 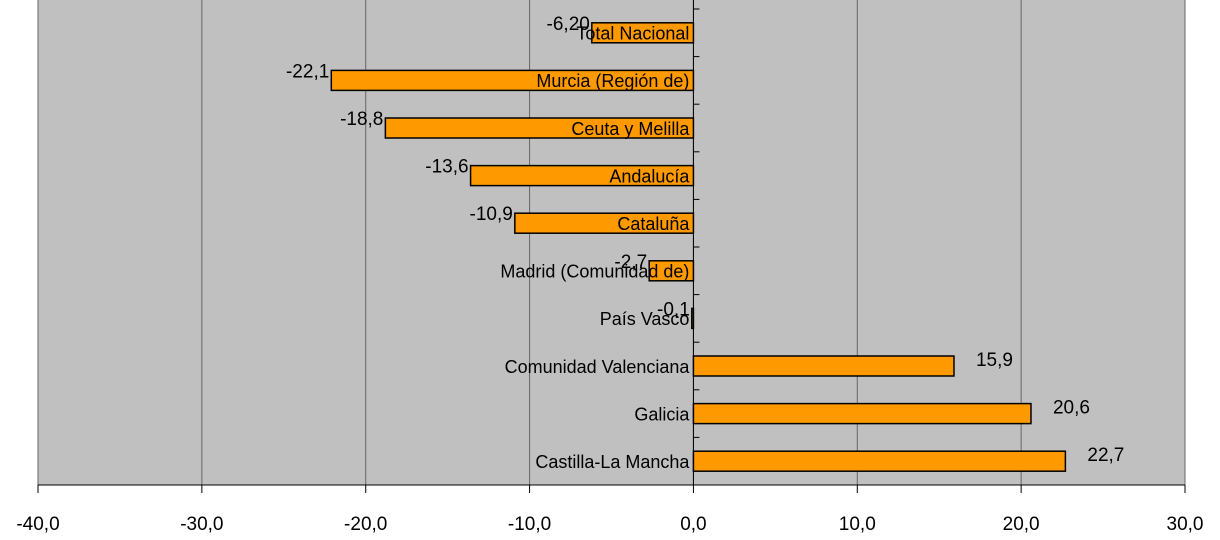 I want to click on x-tick-label: -30,0, so click(x=201, y=524).